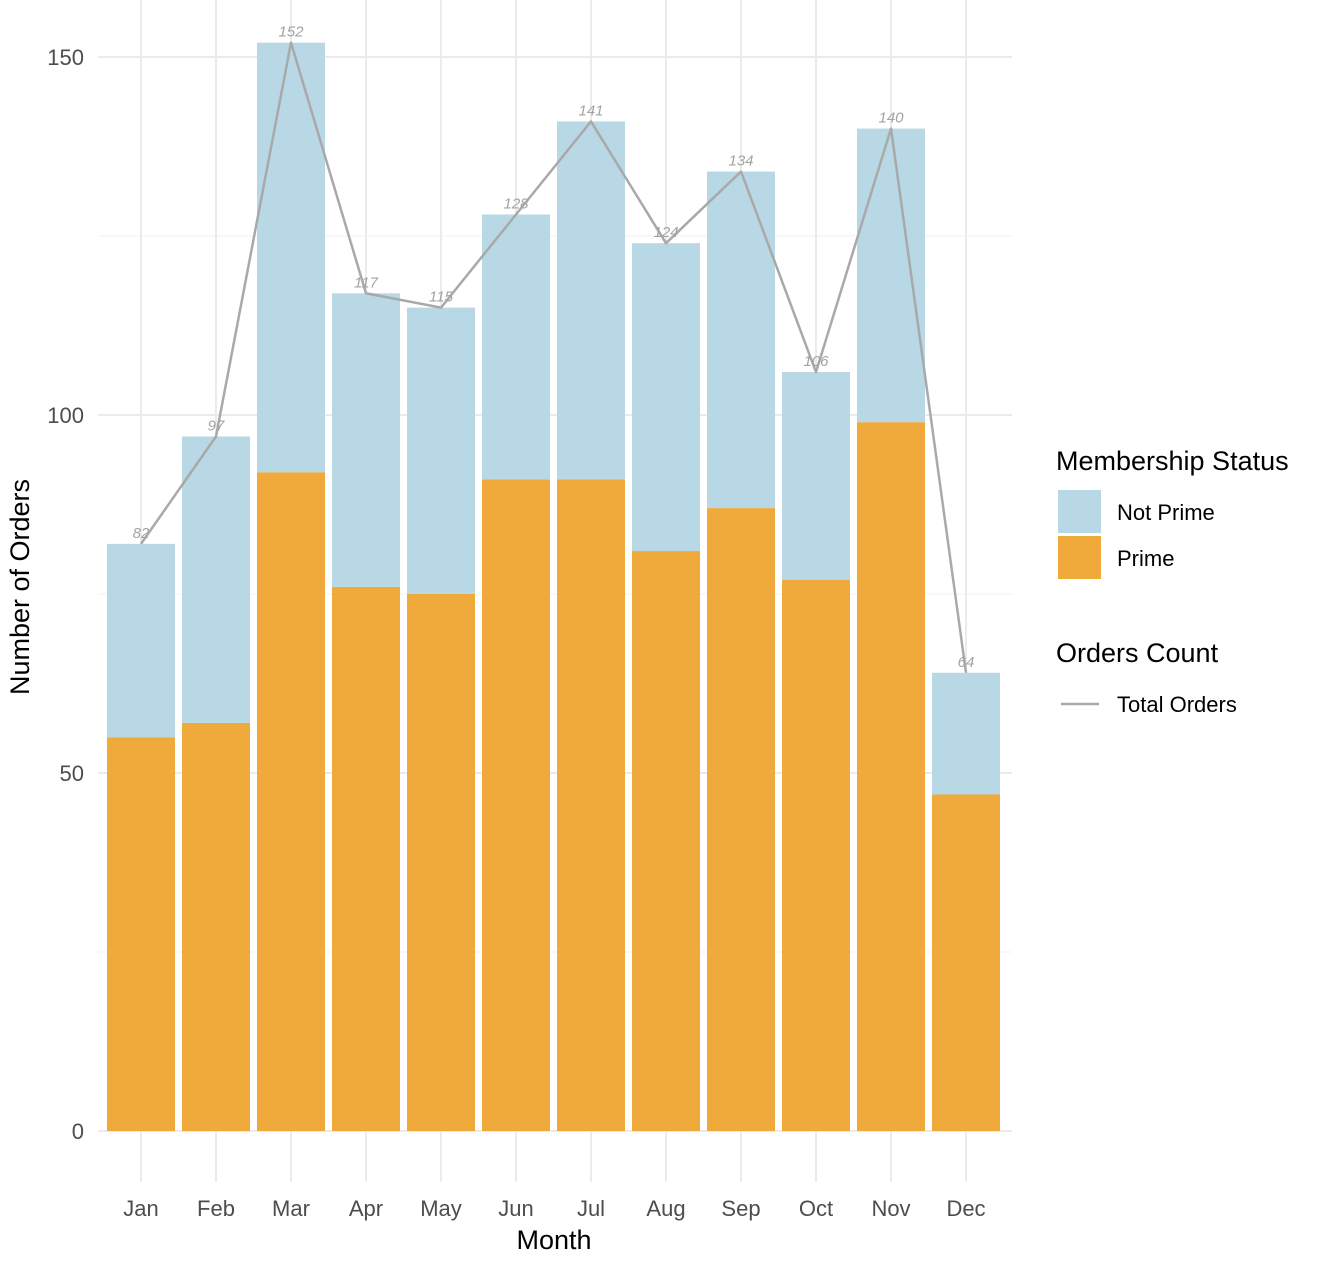  Describe the element at coordinates (516, 347) in the screenshot. I see `bar-not-prime-jun` at that location.